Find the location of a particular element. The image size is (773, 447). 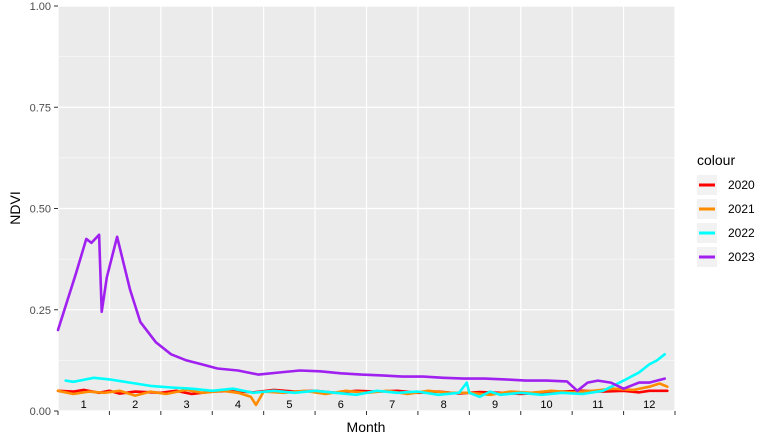

y-tick-label: 0.25 is located at coordinates (40, 311).